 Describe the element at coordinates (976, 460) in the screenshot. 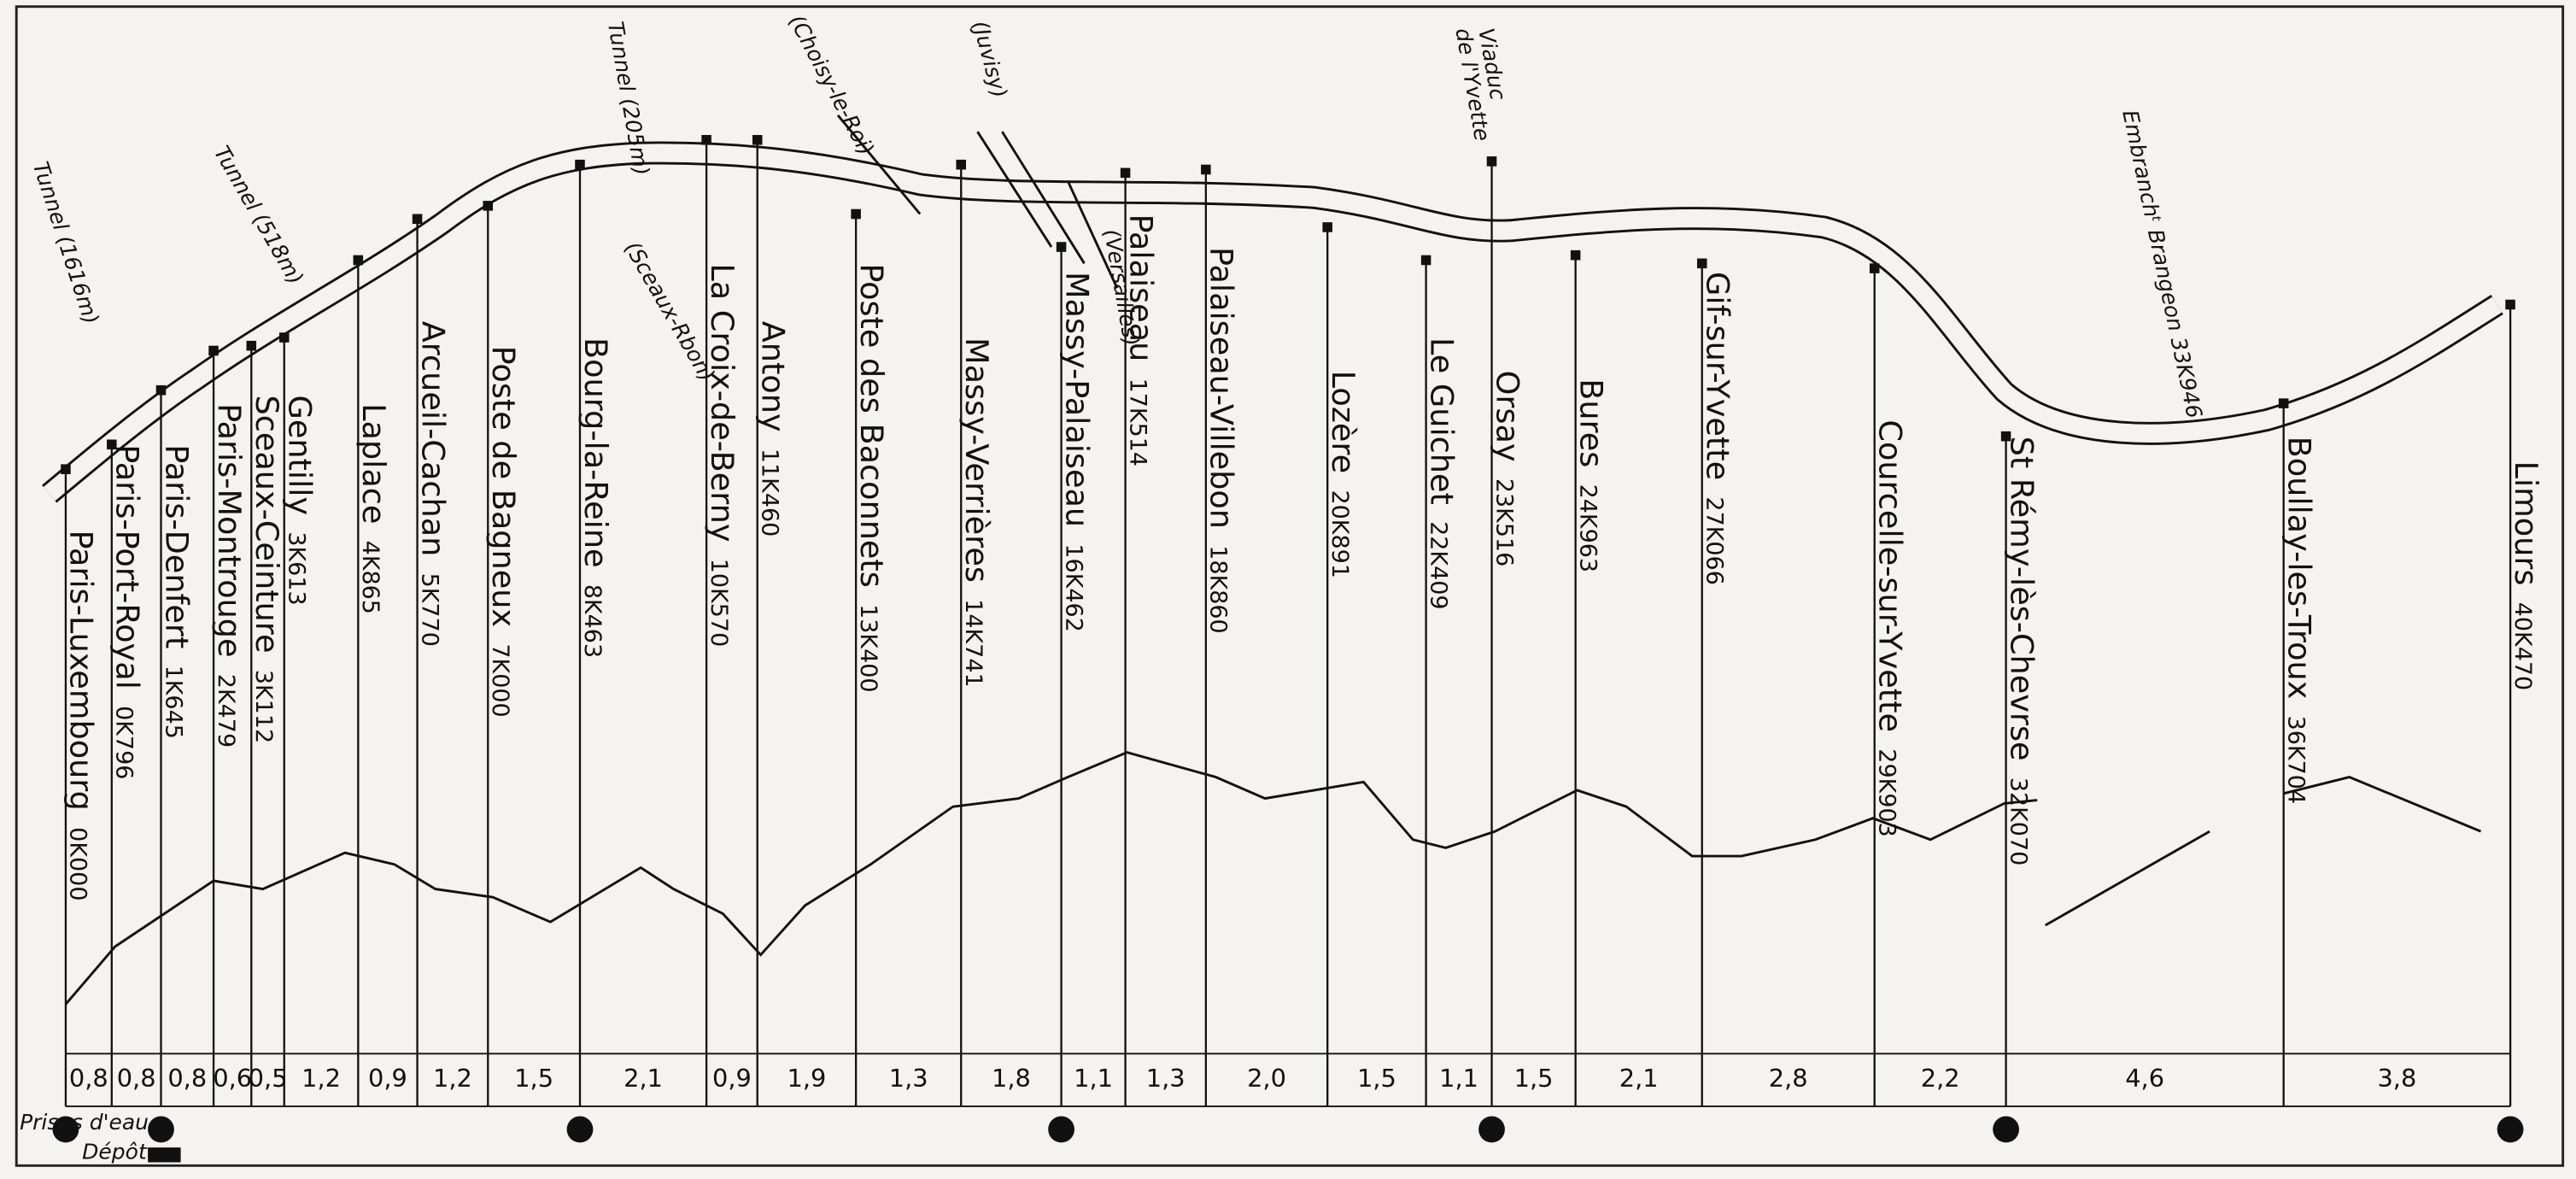

I see `station-name: Massy-Verrières` at that location.